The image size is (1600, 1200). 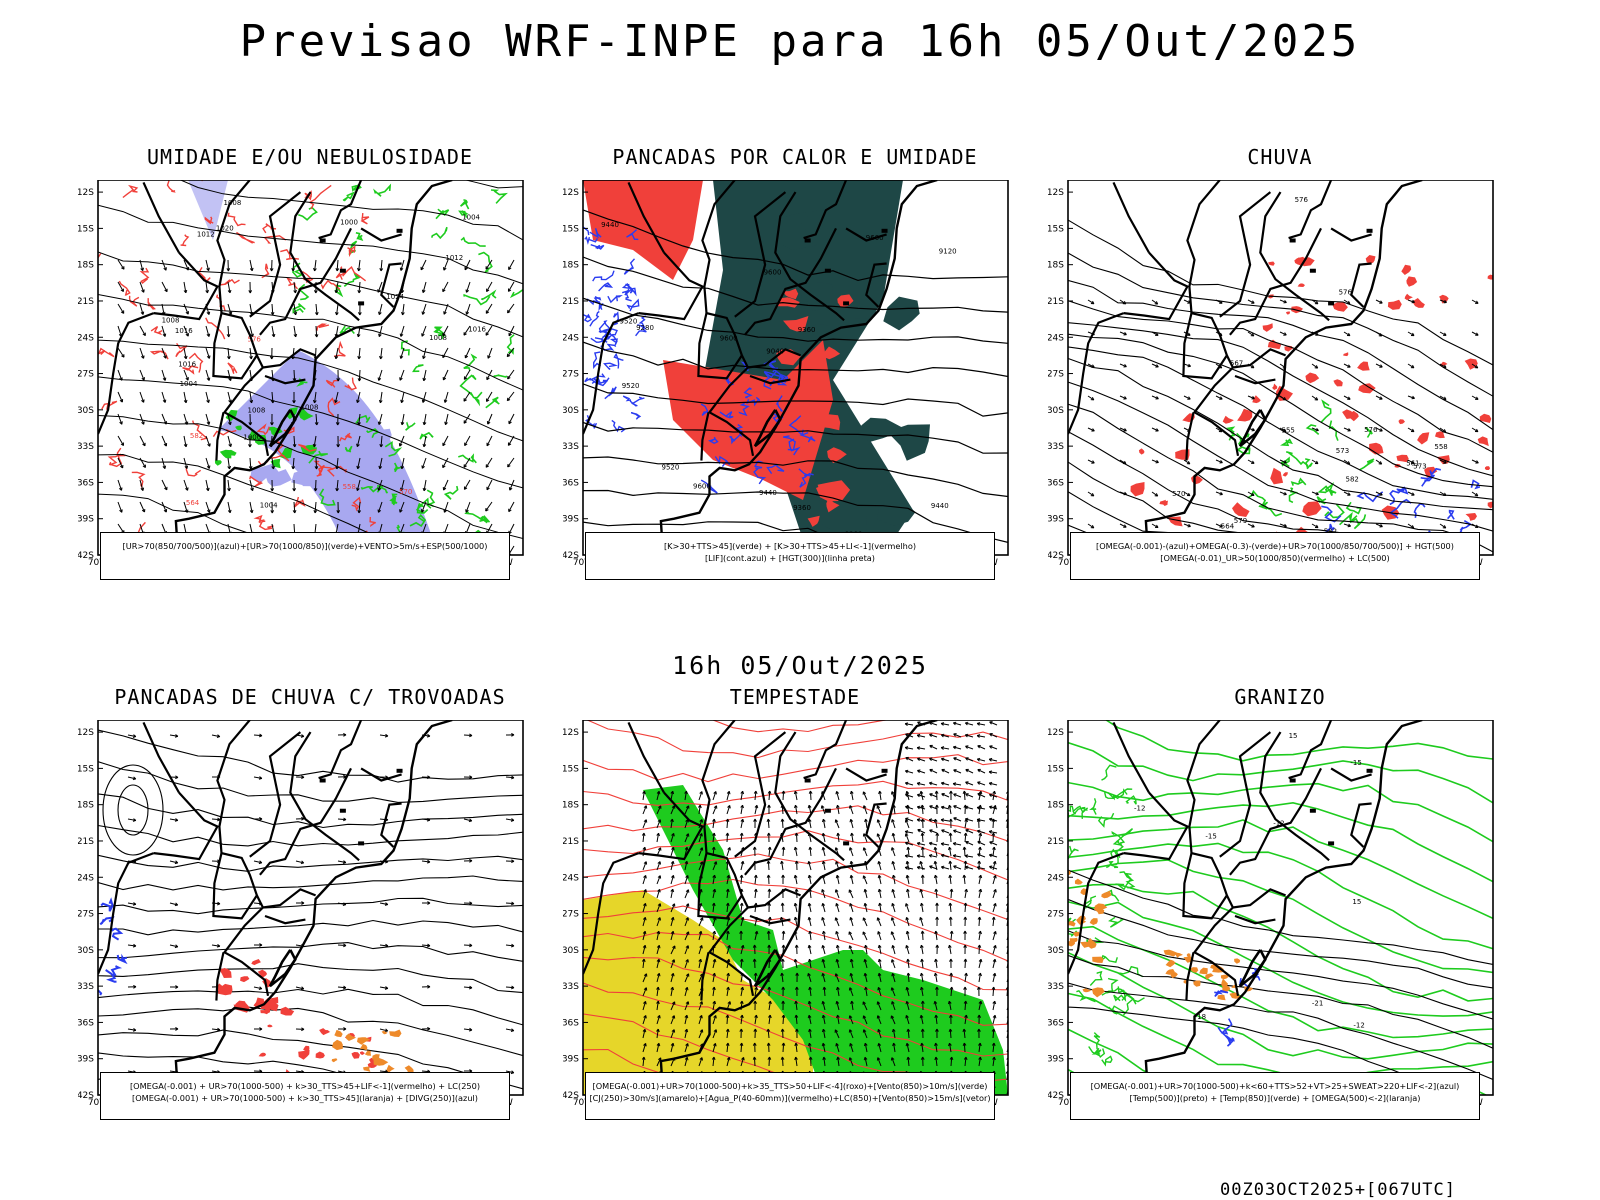 I want to click on border-line, so click(x=728, y=318).